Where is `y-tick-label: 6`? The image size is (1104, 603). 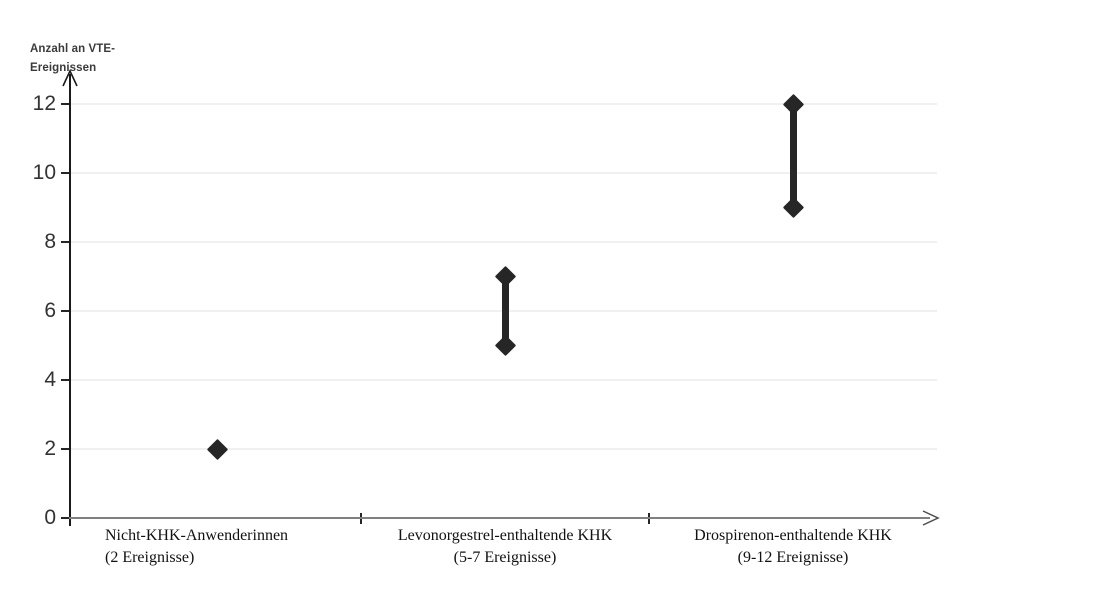
y-tick-label: 6 is located at coordinates (50, 310).